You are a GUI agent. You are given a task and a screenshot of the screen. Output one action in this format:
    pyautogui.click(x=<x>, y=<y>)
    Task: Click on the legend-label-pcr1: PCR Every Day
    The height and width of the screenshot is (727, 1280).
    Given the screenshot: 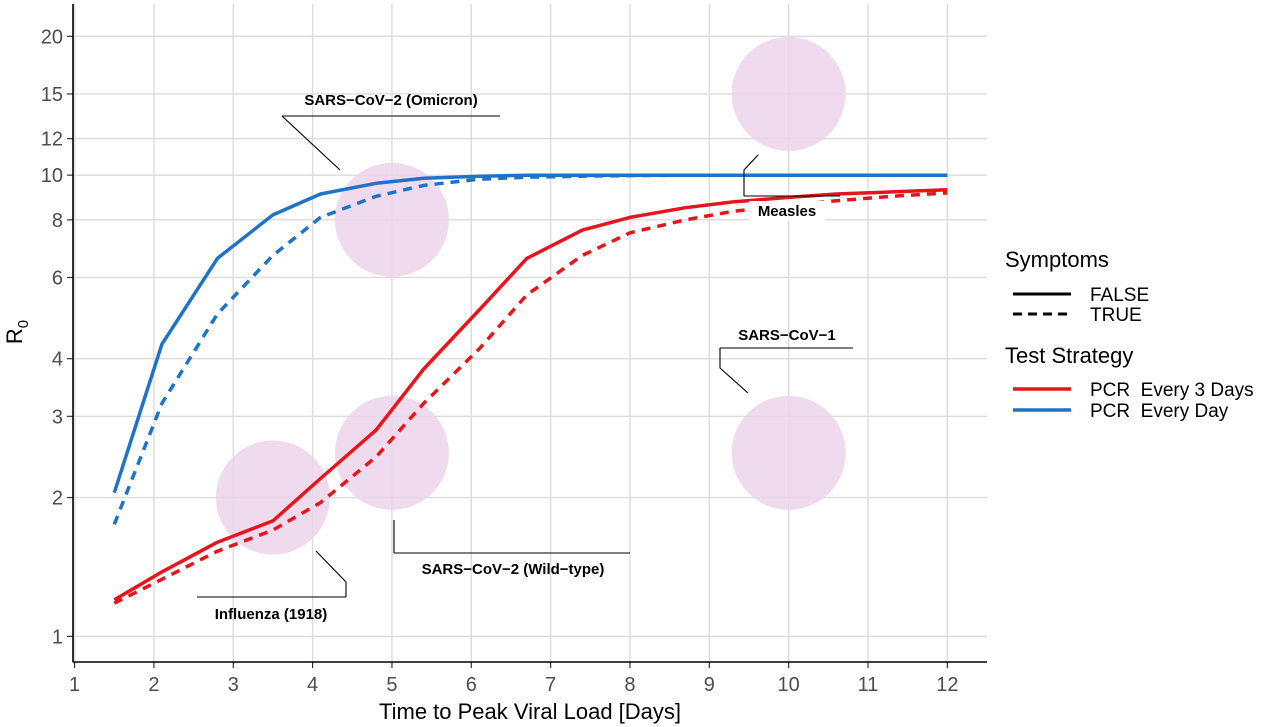 What is the action you would take?
    pyautogui.click(x=1159, y=411)
    